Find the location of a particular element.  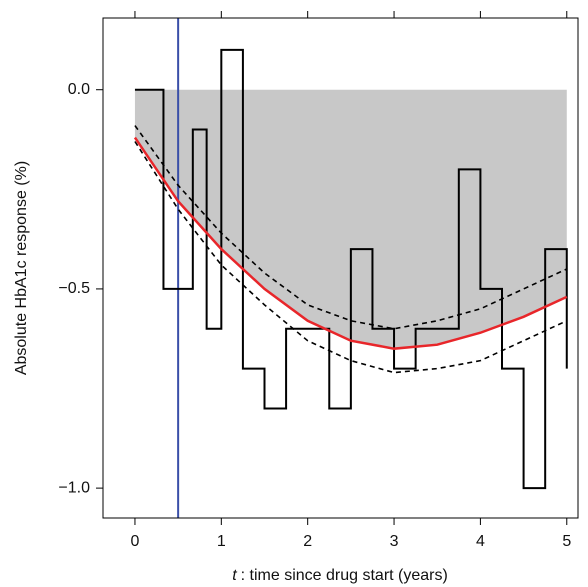

y-tick-label: −0.5 is located at coordinates (74, 288).